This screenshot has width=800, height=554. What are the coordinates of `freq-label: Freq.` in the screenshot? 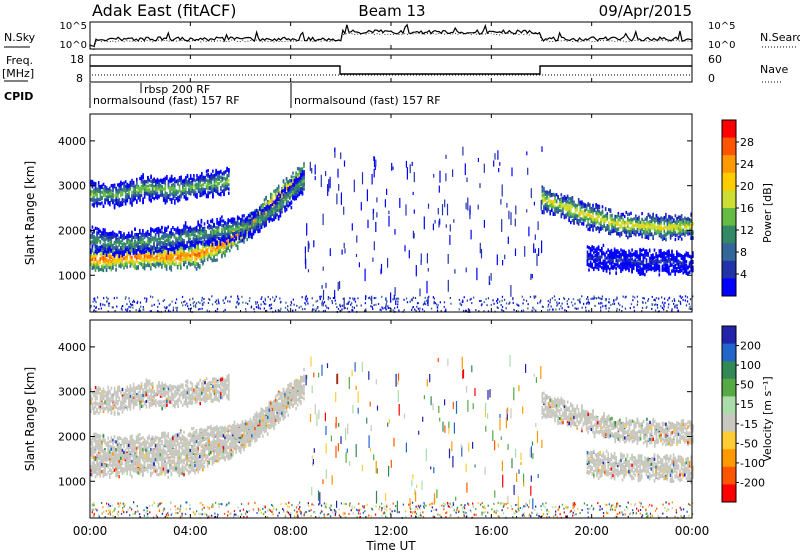 It's located at (19, 60).